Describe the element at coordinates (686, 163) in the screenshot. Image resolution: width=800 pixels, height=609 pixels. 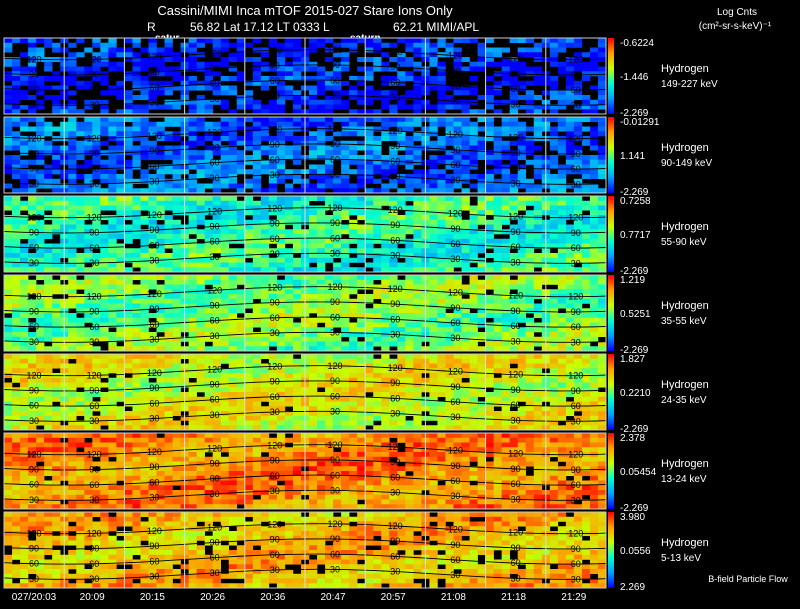
I see `energy-range-label: 90-149 keV` at that location.